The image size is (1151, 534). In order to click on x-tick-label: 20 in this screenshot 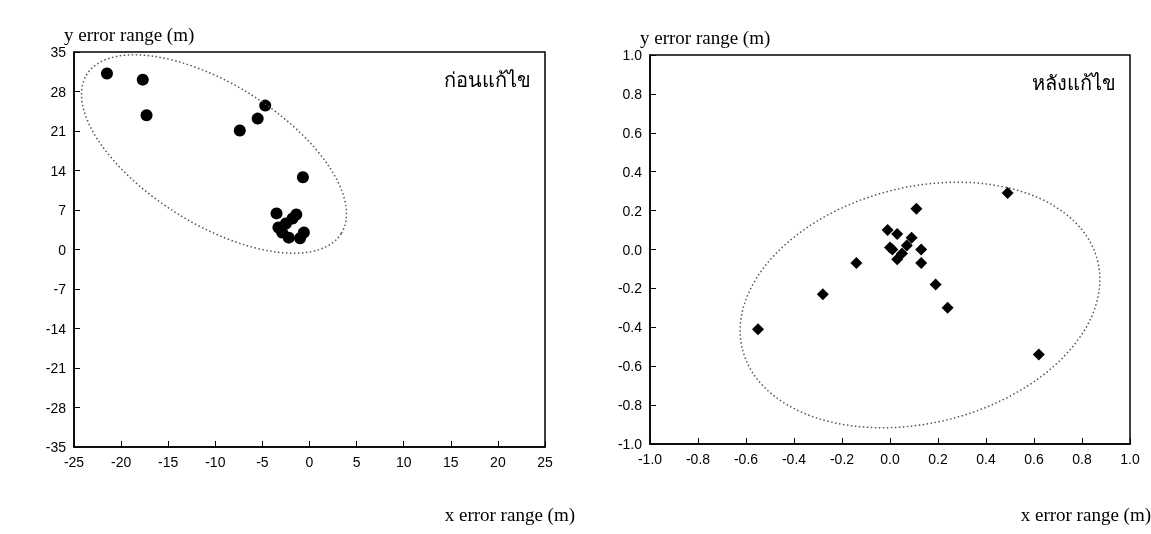, I will do `click(498, 462)`.